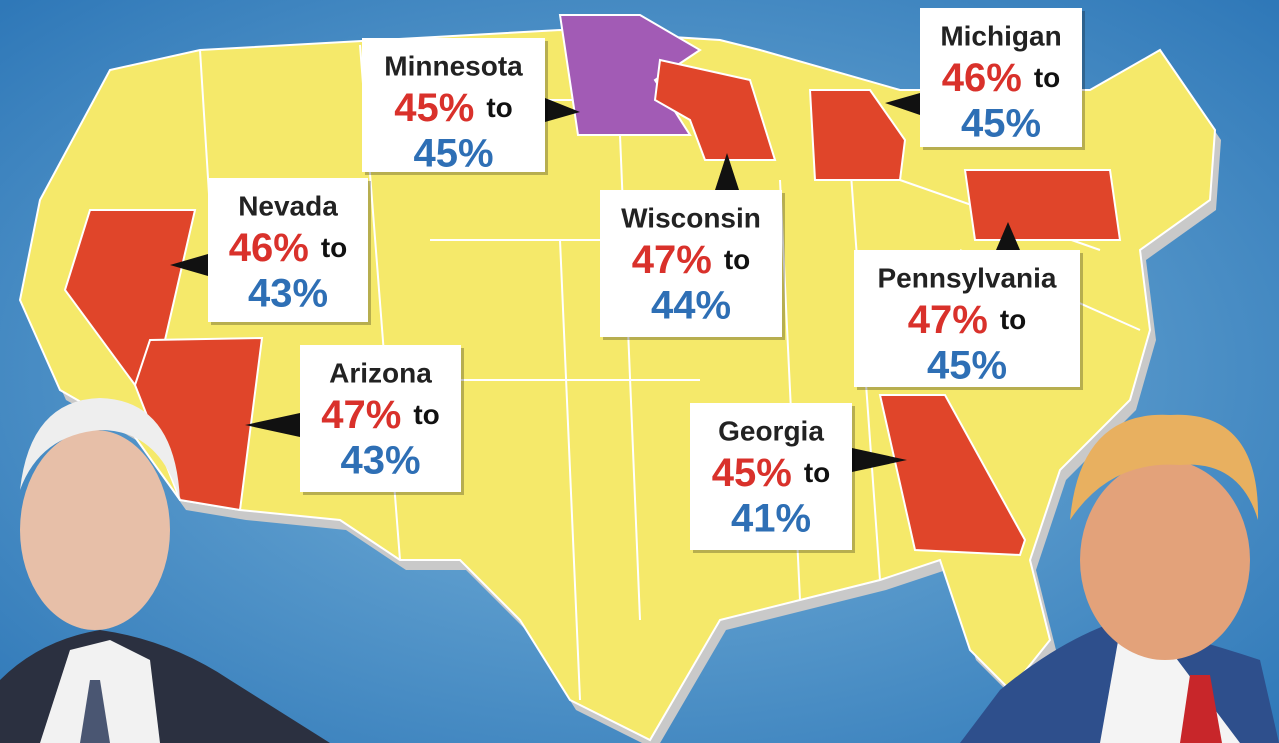 The width and height of the screenshot is (1279, 743). I want to click on state-arizona, so click(198, 424).